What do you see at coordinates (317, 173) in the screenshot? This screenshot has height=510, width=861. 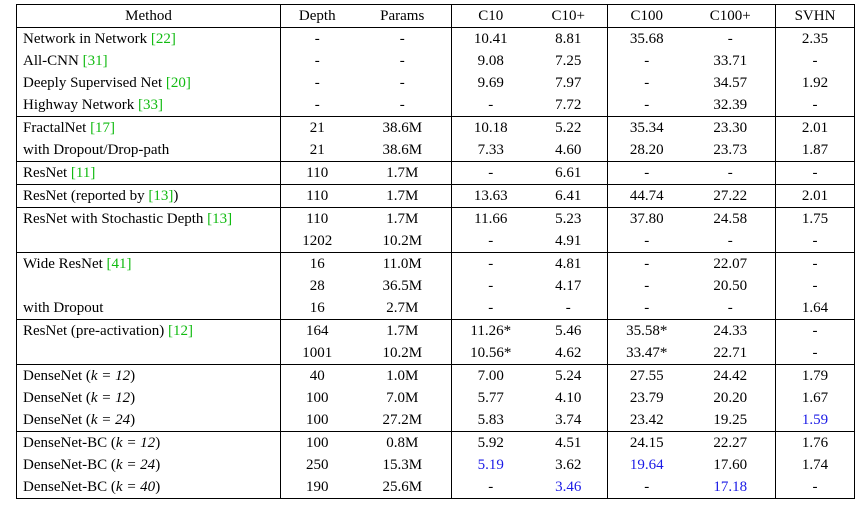 I see `cell-depth: 110` at bounding box center [317, 173].